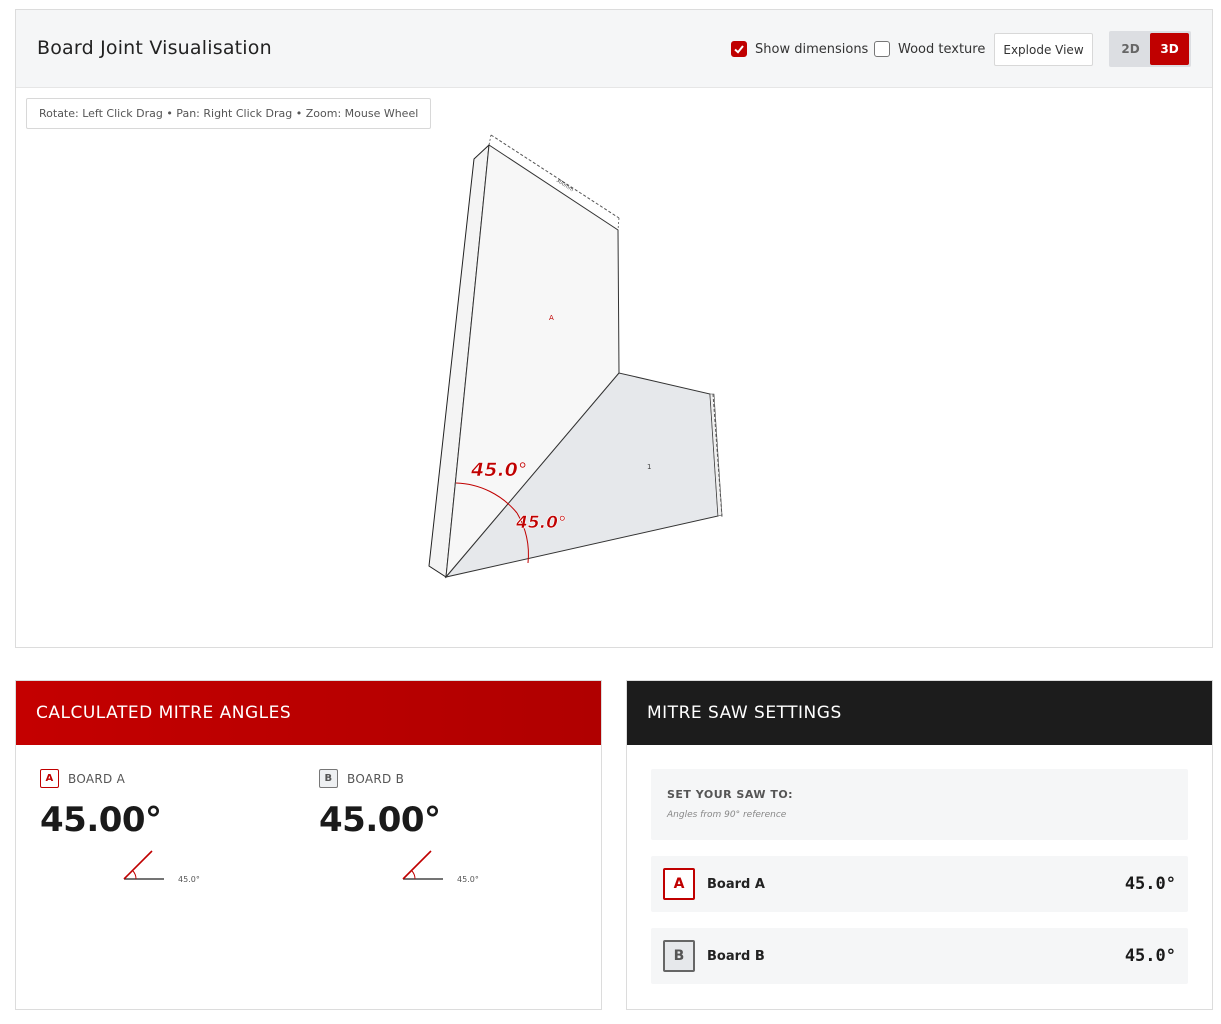  Describe the element at coordinates (468, 879) in the screenshot. I see `board-b-mini-label: 45.0°` at that location.